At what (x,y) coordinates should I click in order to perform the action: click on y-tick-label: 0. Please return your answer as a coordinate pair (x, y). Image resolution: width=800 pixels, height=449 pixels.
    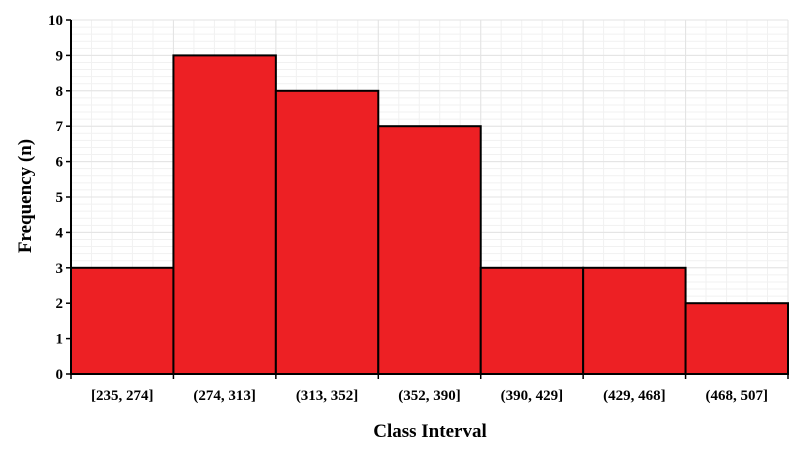
    Looking at the image, I should click on (60, 375).